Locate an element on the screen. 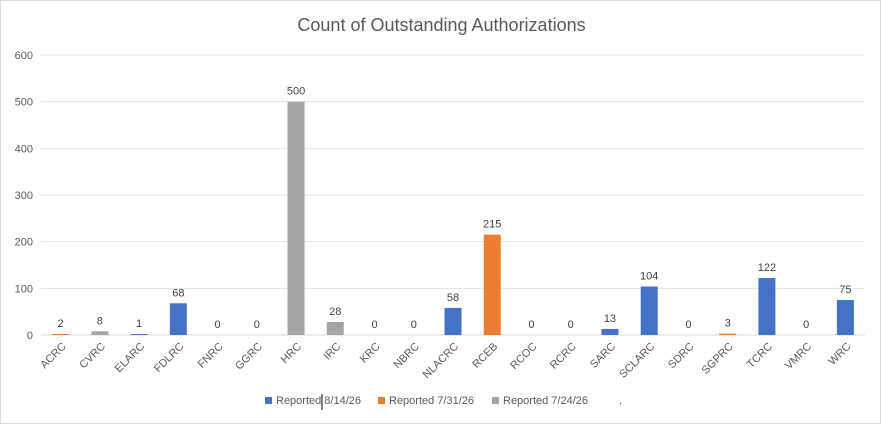 The image size is (881, 425). data-label-vmrc: 0 is located at coordinates (806, 325).